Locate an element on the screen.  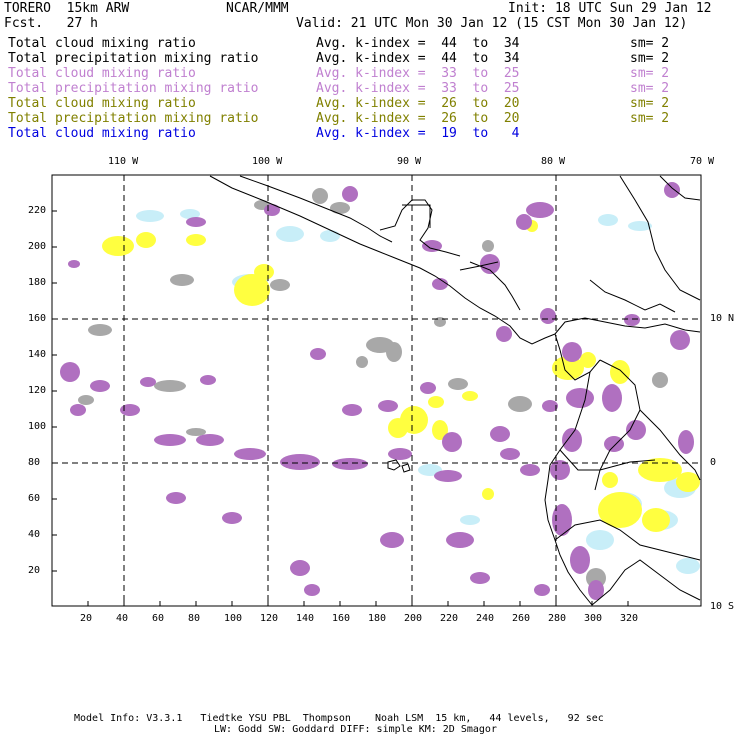
longitude-label: 90 W is located at coordinates (409, 161).